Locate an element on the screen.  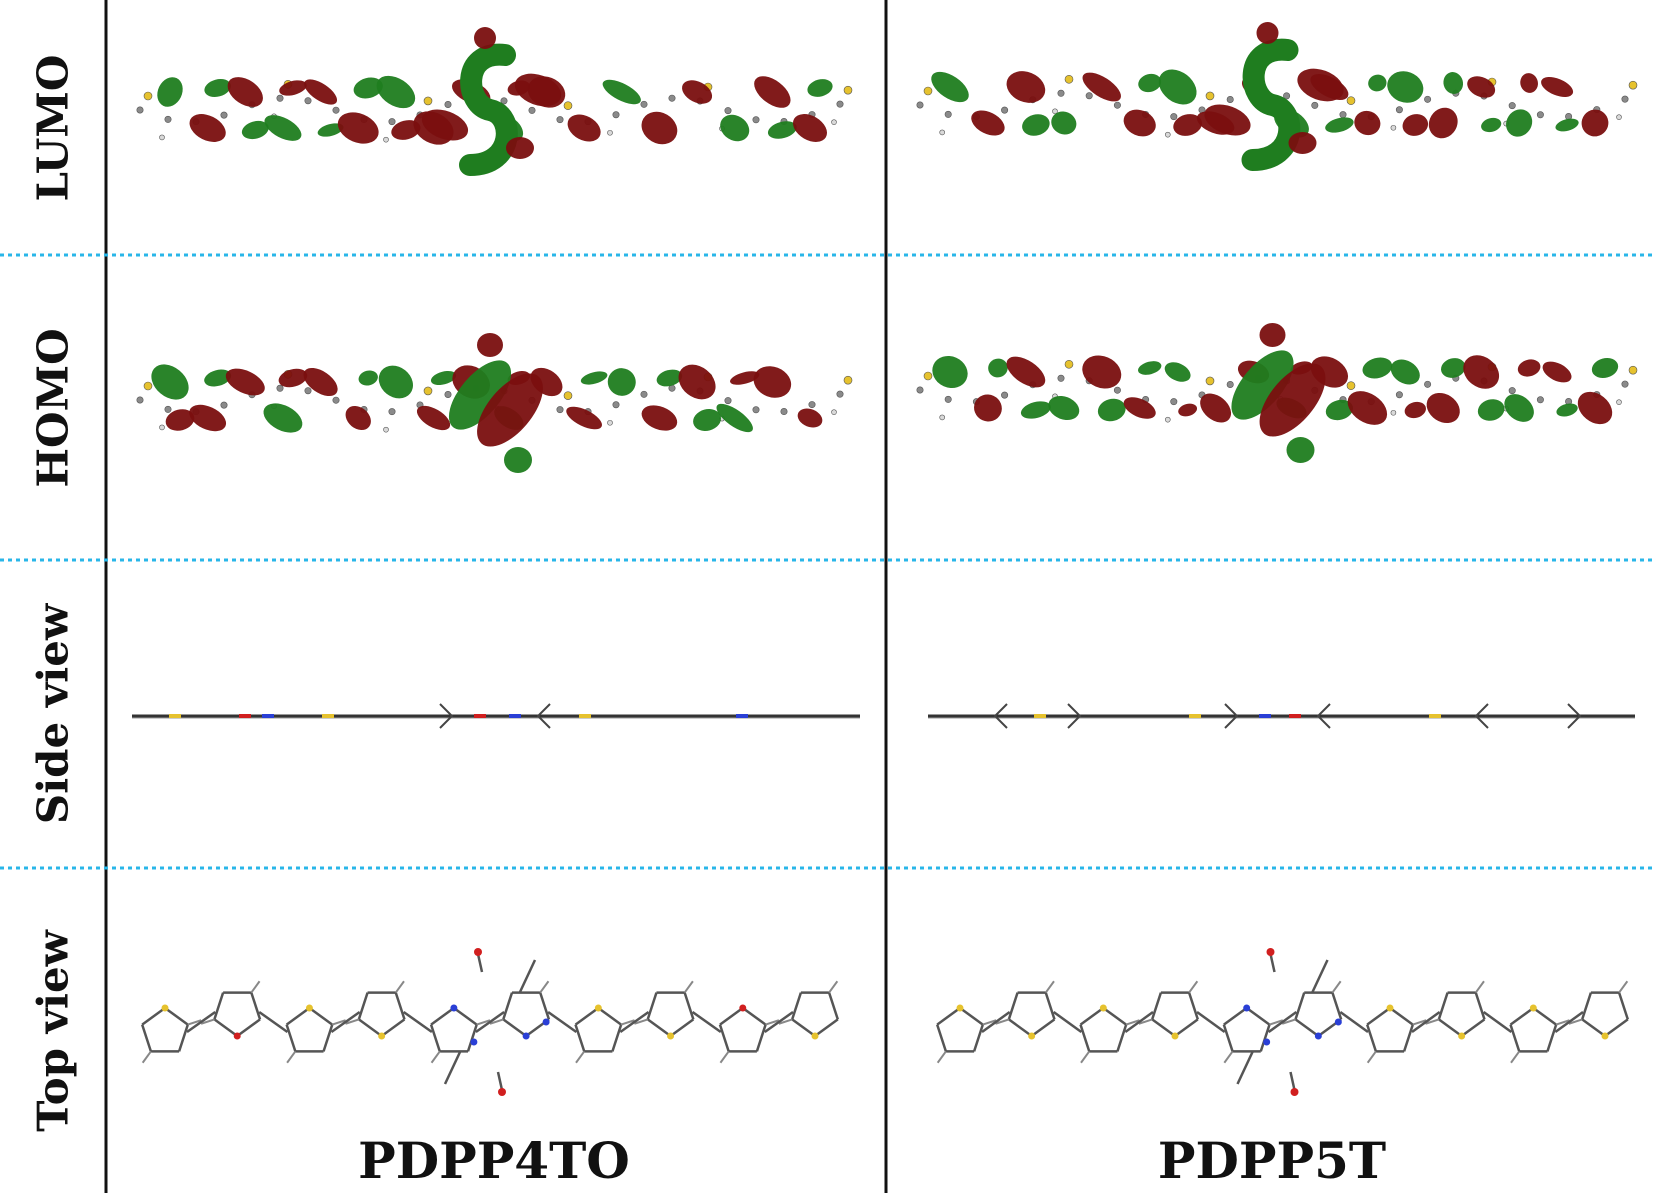
carbonyl-bond is located at coordinates (480, 963).